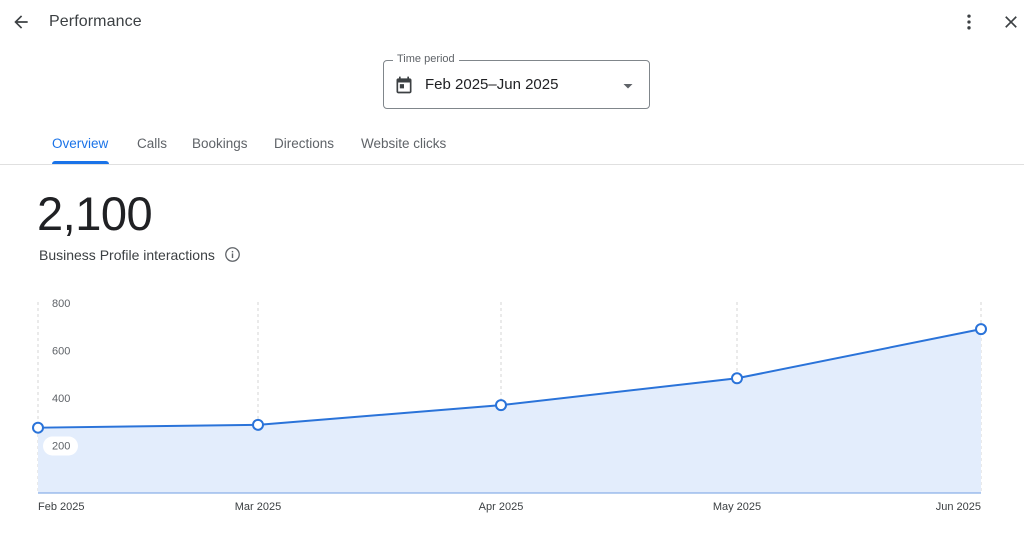 This screenshot has height=539, width=1024. I want to click on y-tick-label-bg, so click(60, 446).